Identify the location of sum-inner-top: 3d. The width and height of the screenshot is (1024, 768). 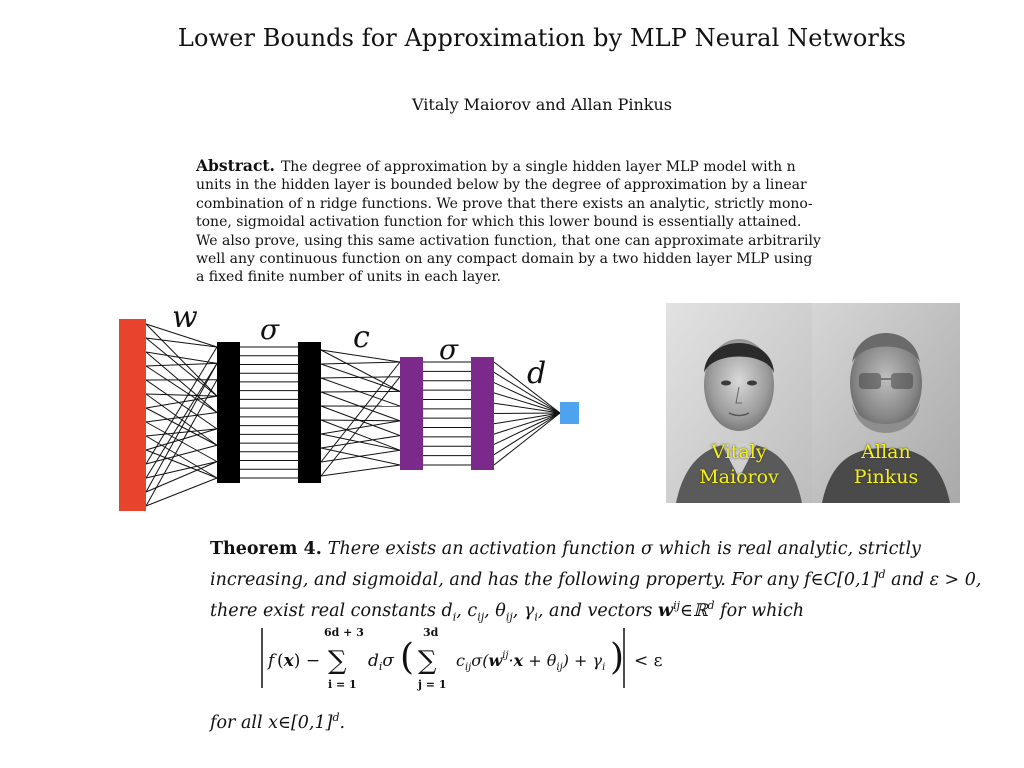
(431, 632).